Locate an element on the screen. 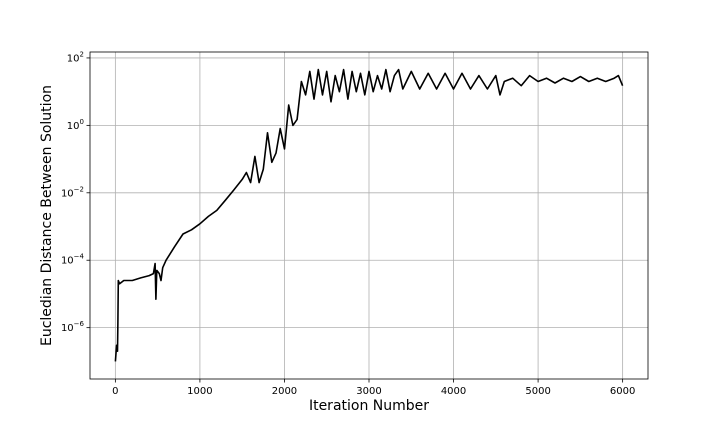 This screenshot has height=432, width=720. x-tick-label: 1000 is located at coordinates (199, 391).